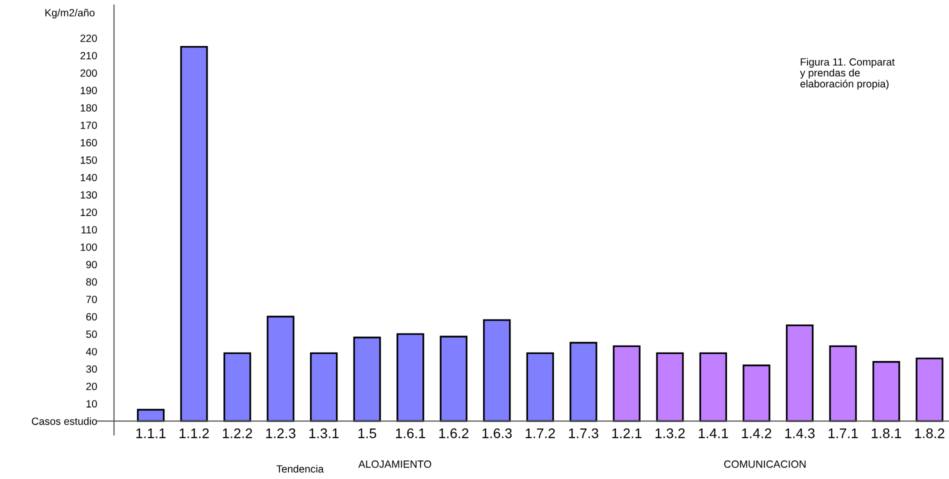 Image resolution: width=949 pixels, height=479 pixels. Describe the element at coordinates (88, 212) in the screenshot. I see `y-tick-label: 120` at that location.